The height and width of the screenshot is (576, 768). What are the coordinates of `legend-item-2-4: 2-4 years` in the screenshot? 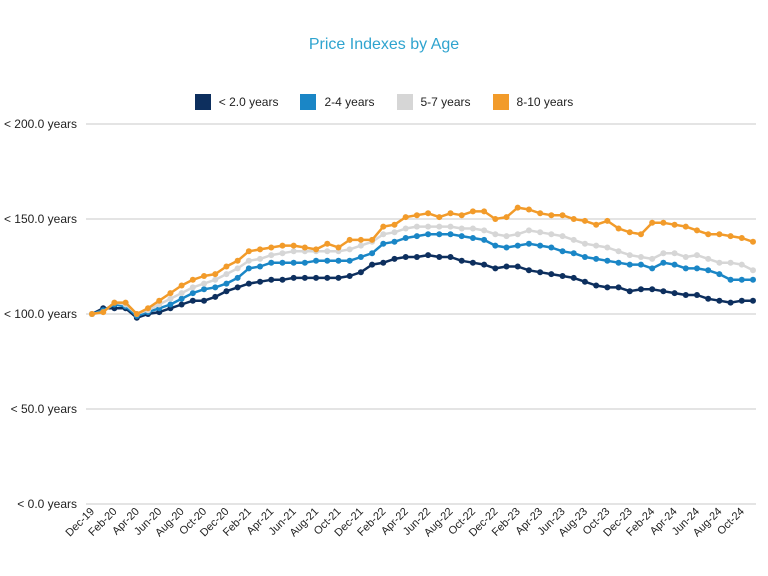 It's located at (337, 102).